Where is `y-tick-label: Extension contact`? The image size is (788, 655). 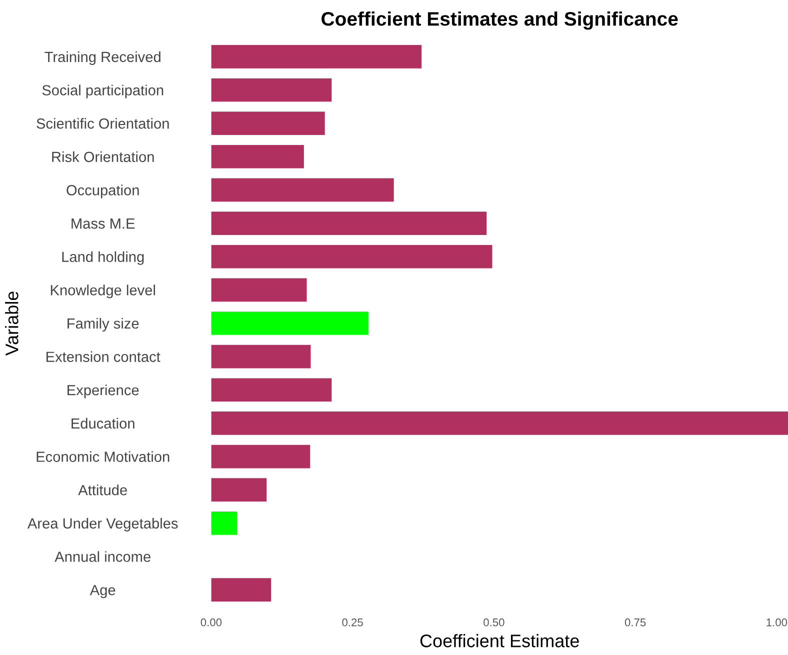 y-tick-label: Extension contact is located at coordinates (103, 356).